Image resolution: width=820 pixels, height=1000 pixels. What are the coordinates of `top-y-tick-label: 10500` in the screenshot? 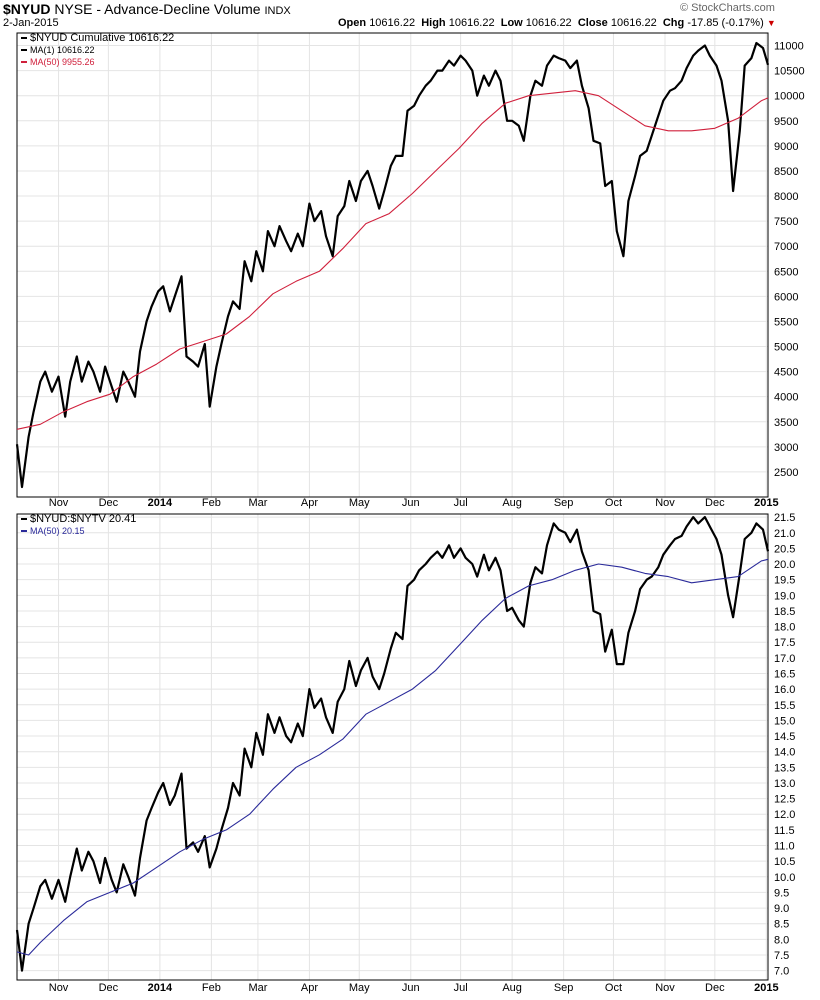 It's located at (789, 72).